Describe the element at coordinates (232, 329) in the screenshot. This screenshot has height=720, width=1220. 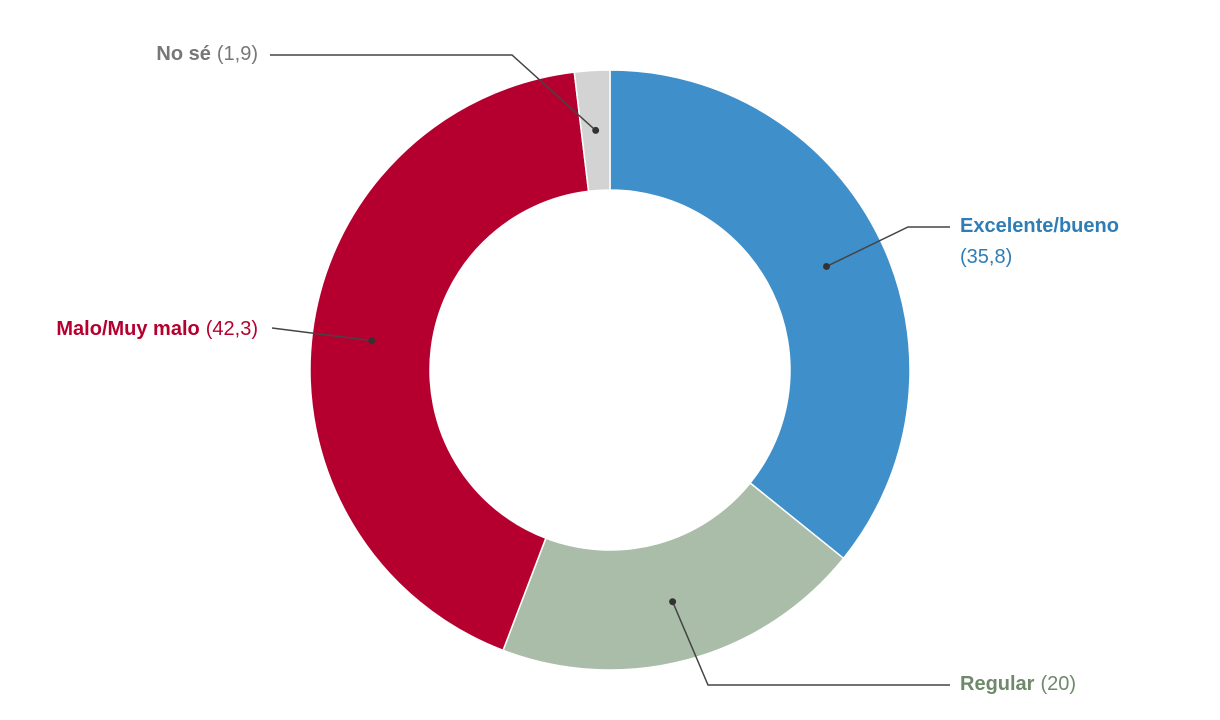
I see `label-value: (42,3)` at that location.